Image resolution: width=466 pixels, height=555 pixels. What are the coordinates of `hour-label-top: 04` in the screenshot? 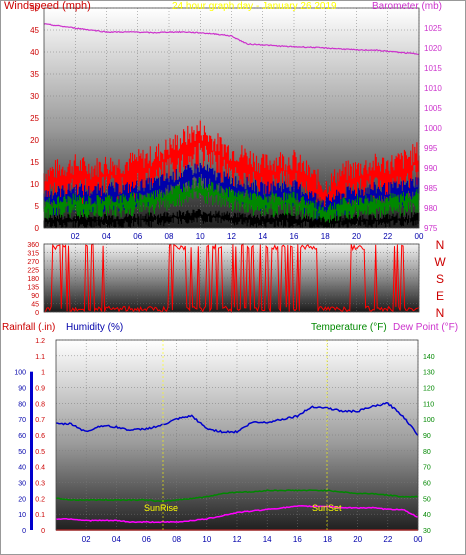 It's located at (106, 236).